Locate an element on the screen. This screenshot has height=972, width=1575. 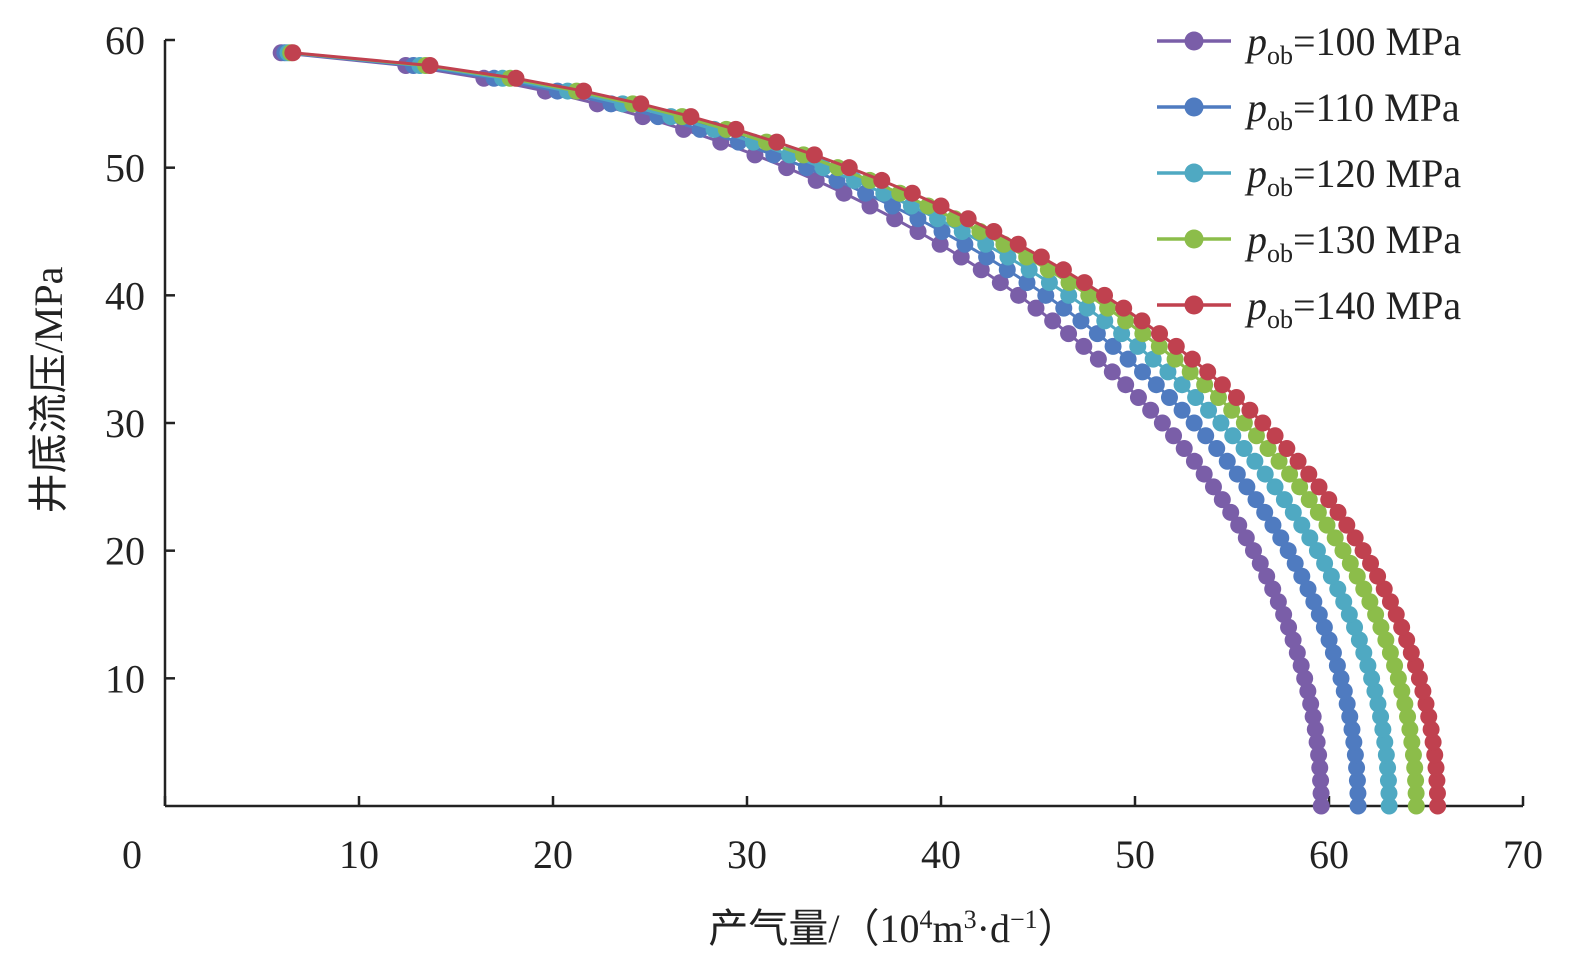
legend-item: pob=130 MPa is located at coordinates (1309, 242).